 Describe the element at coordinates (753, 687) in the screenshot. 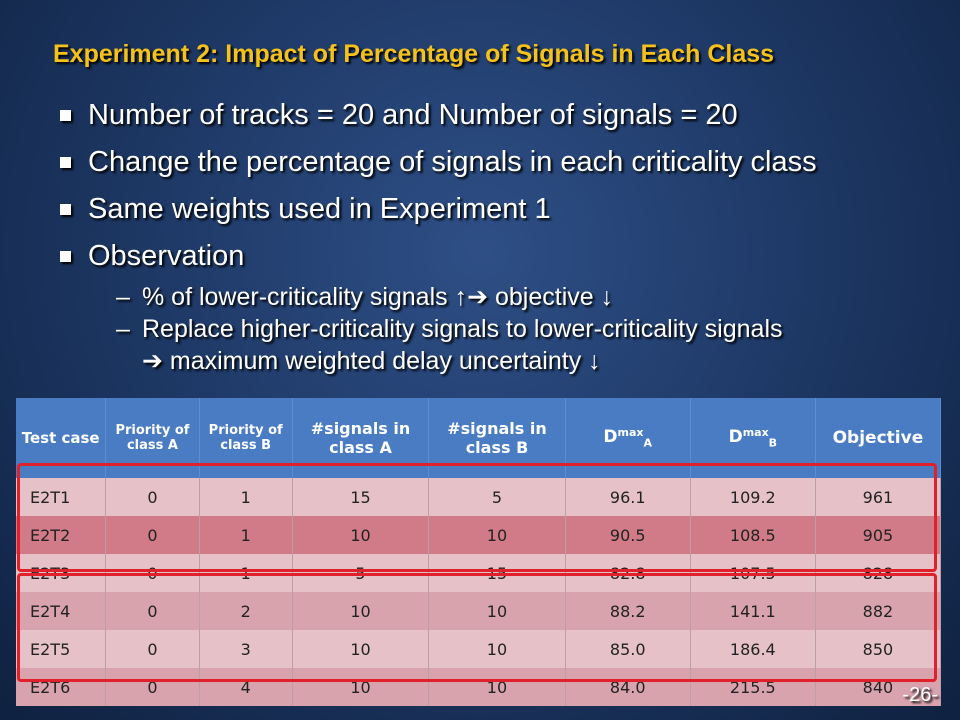

I see `cell-dmax-b: 215.5` at that location.